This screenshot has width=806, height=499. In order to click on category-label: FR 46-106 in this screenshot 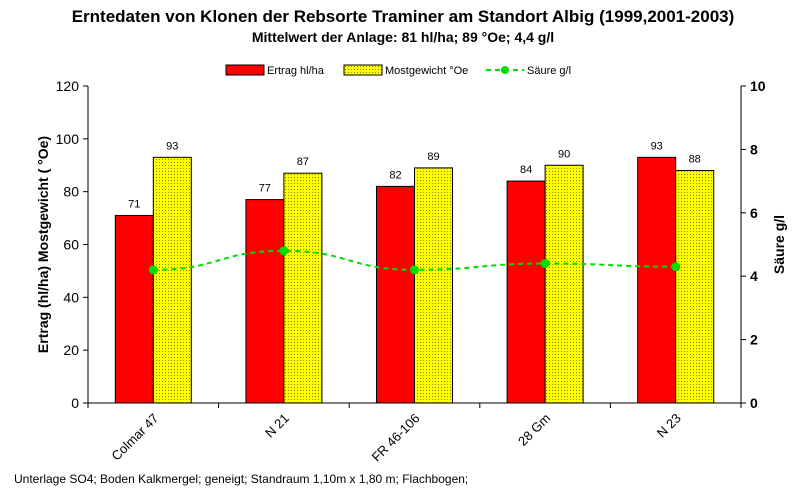, I will do `click(396, 438)`.